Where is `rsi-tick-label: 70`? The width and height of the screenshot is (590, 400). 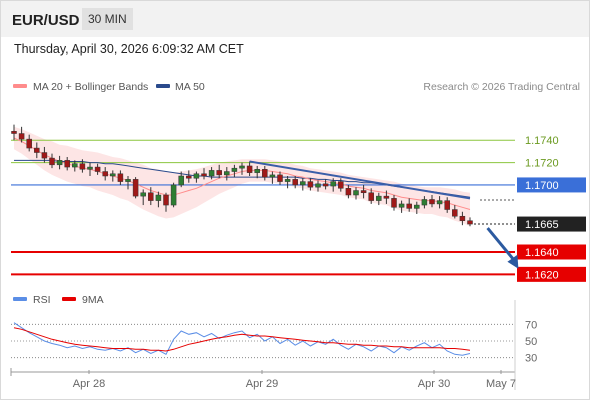
rsi-tick-label: 70 is located at coordinates (531, 325).